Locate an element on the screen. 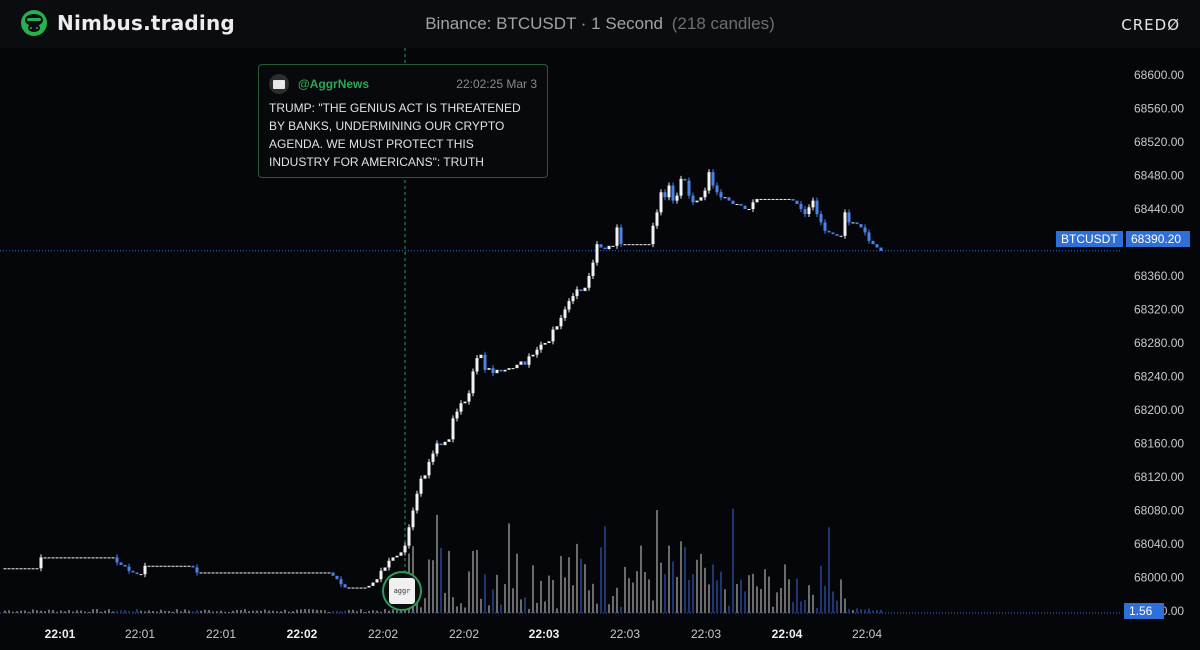 The image size is (1200, 650). tweet-handle: @AggrNews is located at coordinates (334, 84).